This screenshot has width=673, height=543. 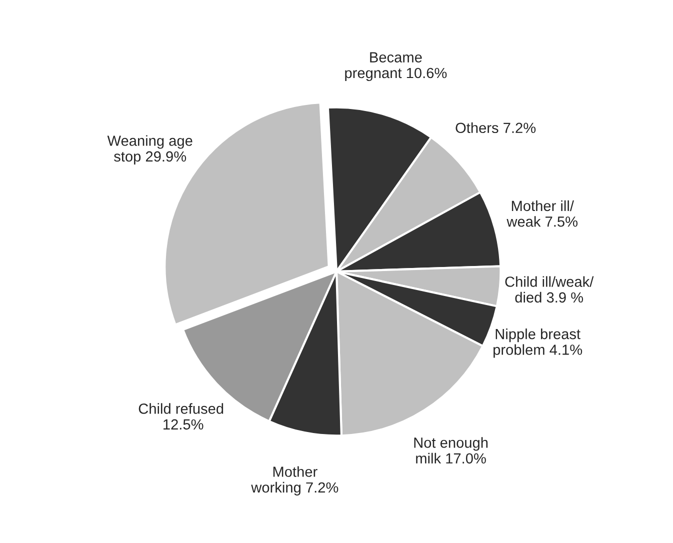 I want to click on data-label: 12.5%, so click(x=184, y=424).